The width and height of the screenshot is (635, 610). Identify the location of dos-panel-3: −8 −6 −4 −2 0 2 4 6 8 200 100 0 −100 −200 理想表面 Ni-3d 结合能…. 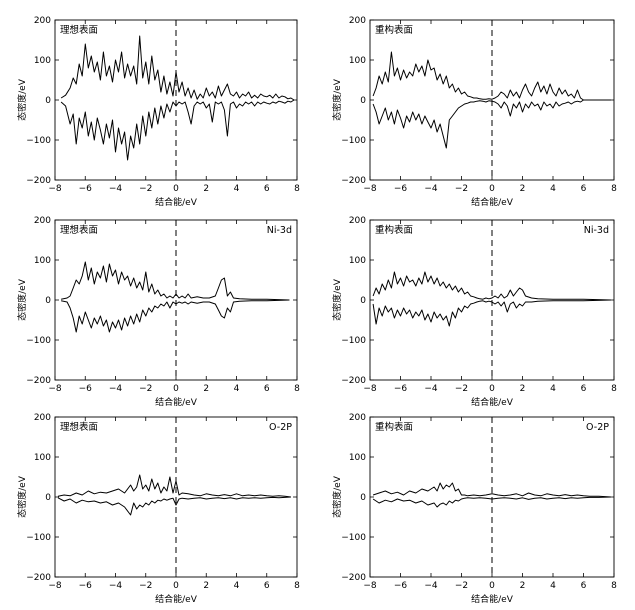
(158, 312).